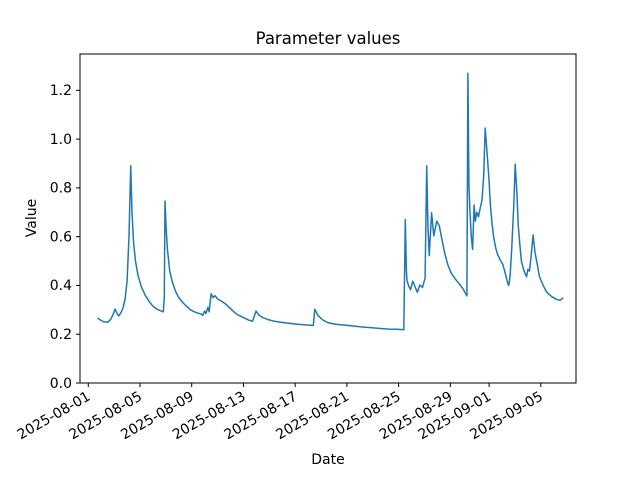  What do you see at coordinates (61, 189) in the screenshot?
I see `y-tick-label: 0.8` at bounding box center [61, 189].